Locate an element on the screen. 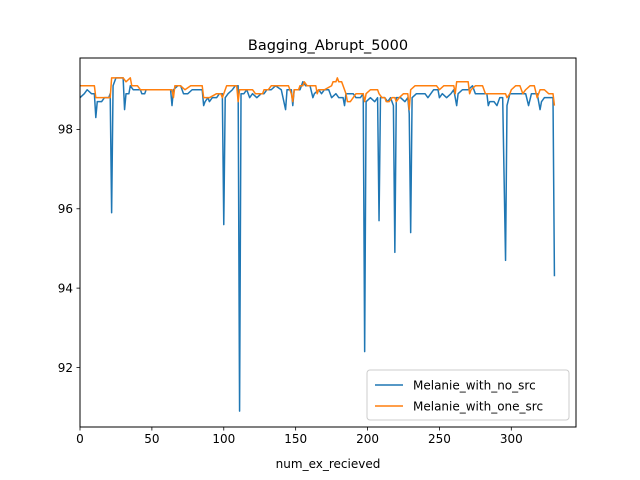 This screenshot has width=640, height=480. x-tick-label: 200 is located at coordinates (367, 439).